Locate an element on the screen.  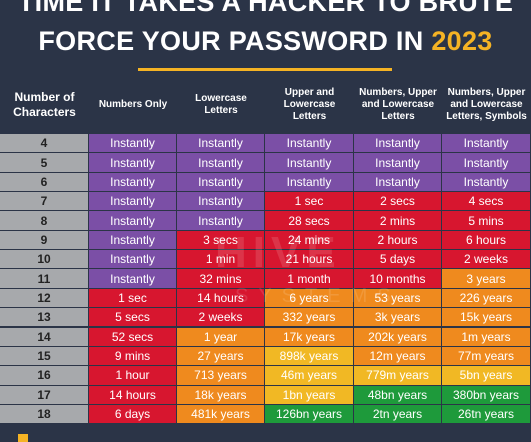
table-cell: 18k years is located at coordinates (220, 394).